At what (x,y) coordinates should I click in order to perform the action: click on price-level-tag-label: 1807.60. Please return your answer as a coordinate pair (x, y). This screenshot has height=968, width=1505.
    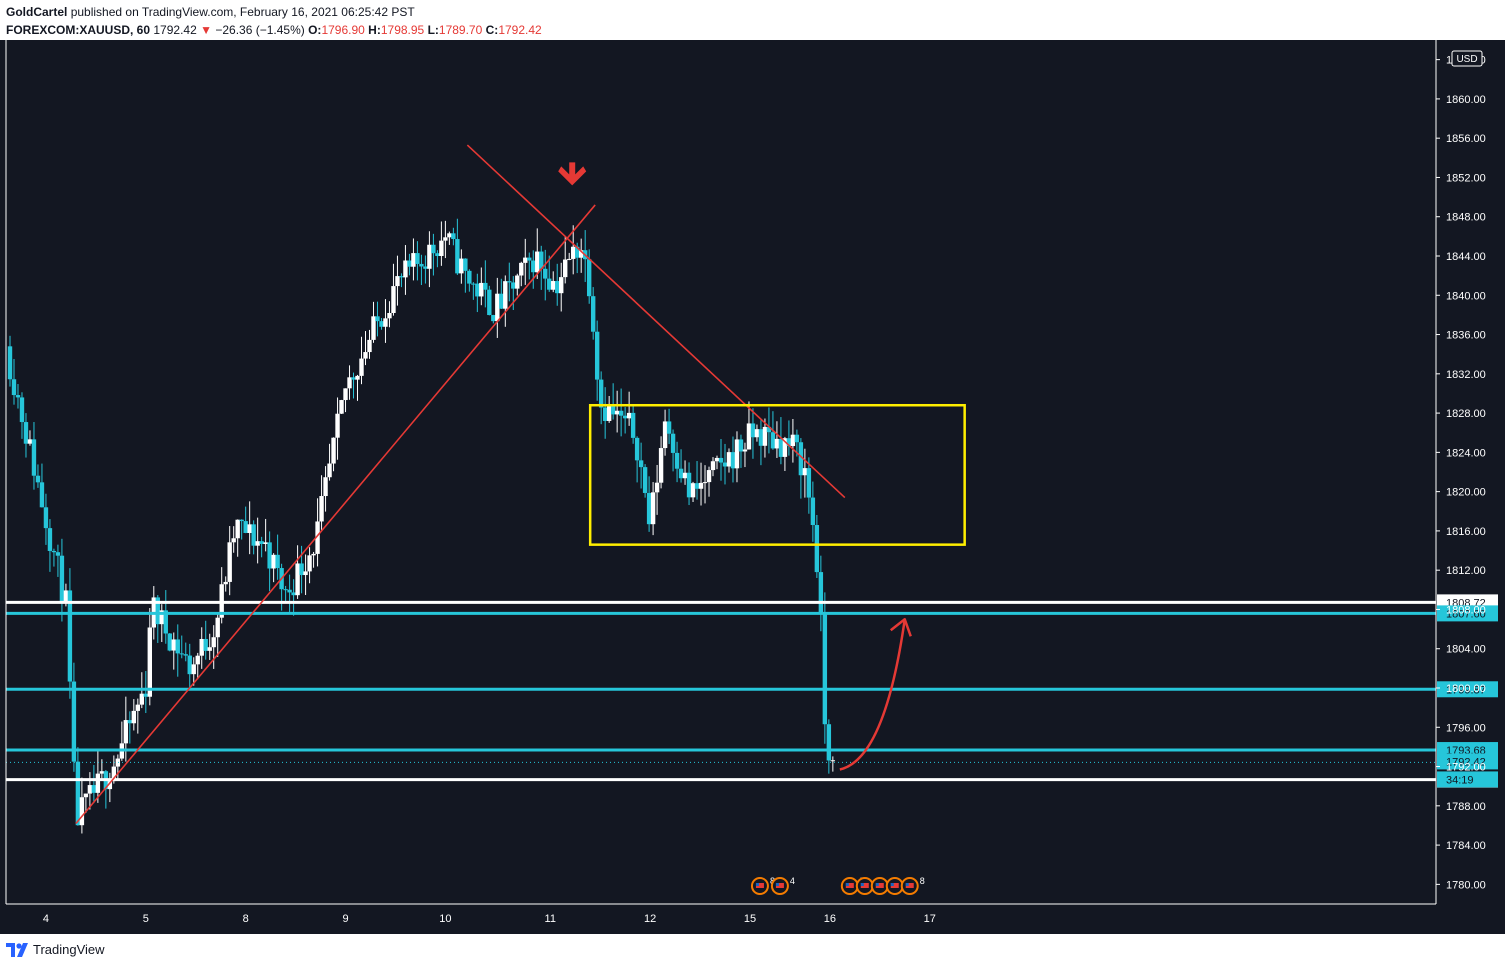
    Looking at the image, I should click on (1466, 614).